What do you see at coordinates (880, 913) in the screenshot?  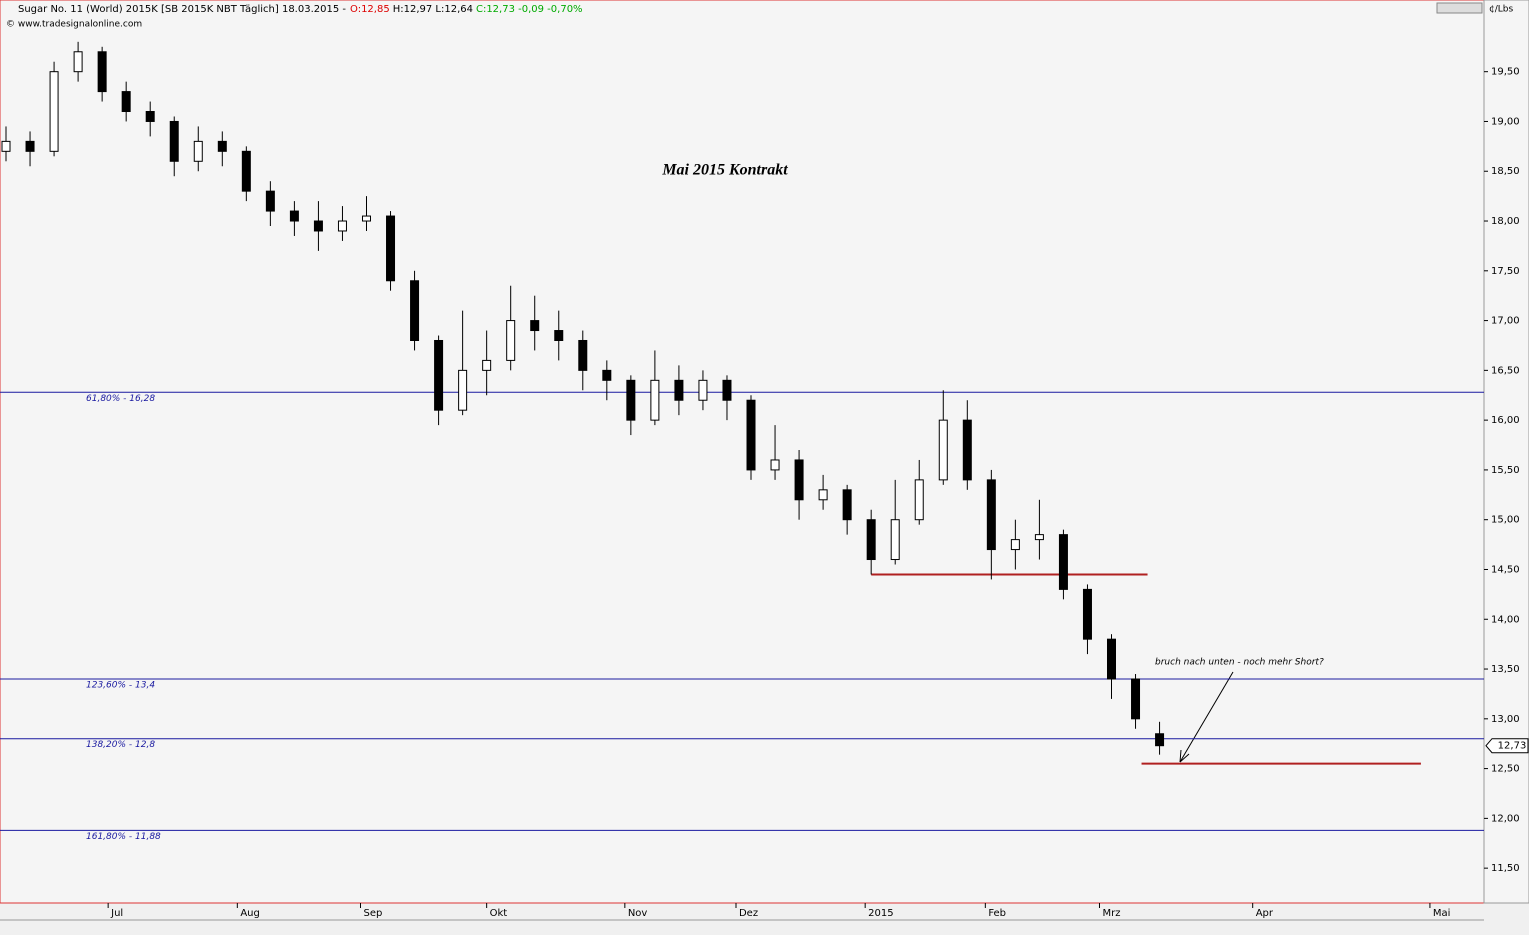 I see `x-tick-label: 2015` at bounding box center [880, 913].